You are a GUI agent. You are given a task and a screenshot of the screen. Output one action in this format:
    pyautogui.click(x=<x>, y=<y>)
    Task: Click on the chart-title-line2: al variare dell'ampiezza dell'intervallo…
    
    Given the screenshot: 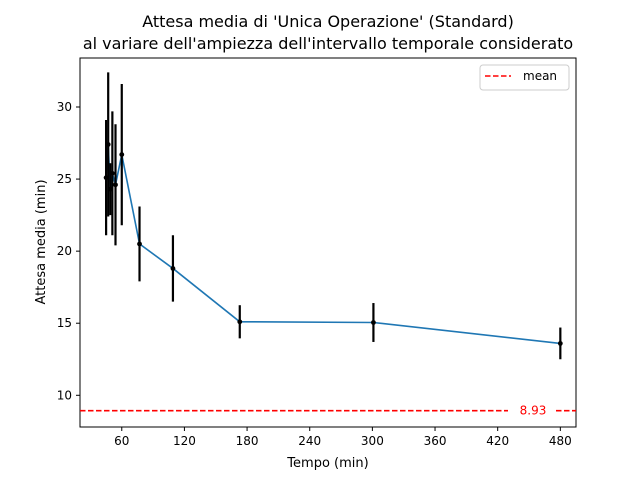 What is the action you would take?
    pyautogui.click(x=328, y=43)
    